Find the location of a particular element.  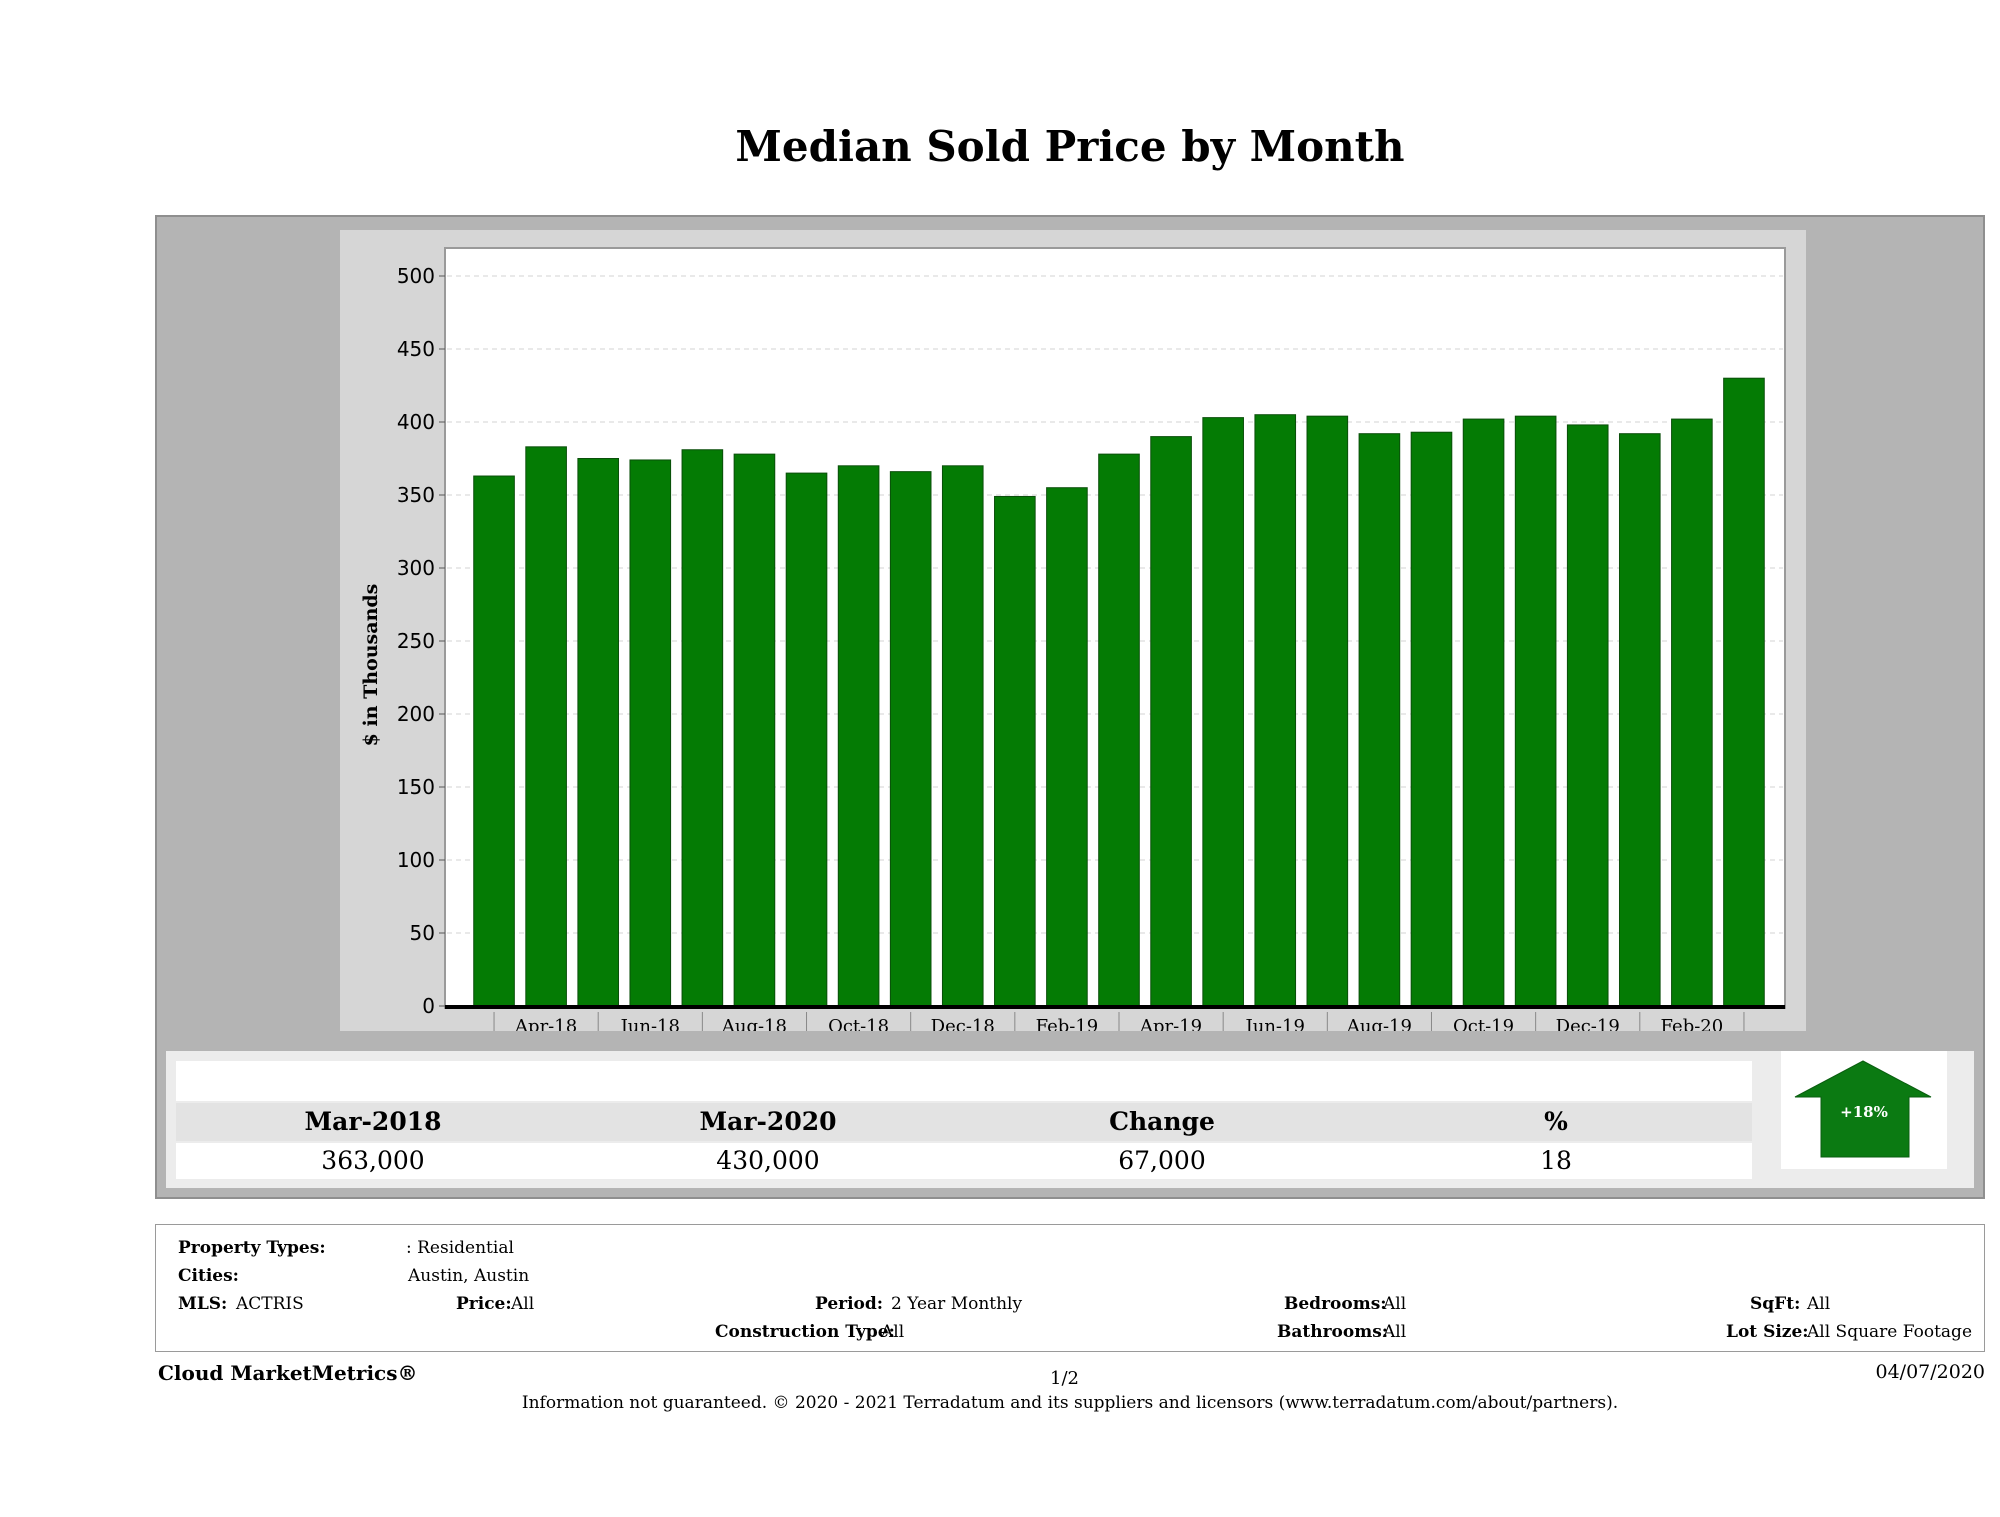

cities-label: Cities: is located at coordinates (208, 1276).